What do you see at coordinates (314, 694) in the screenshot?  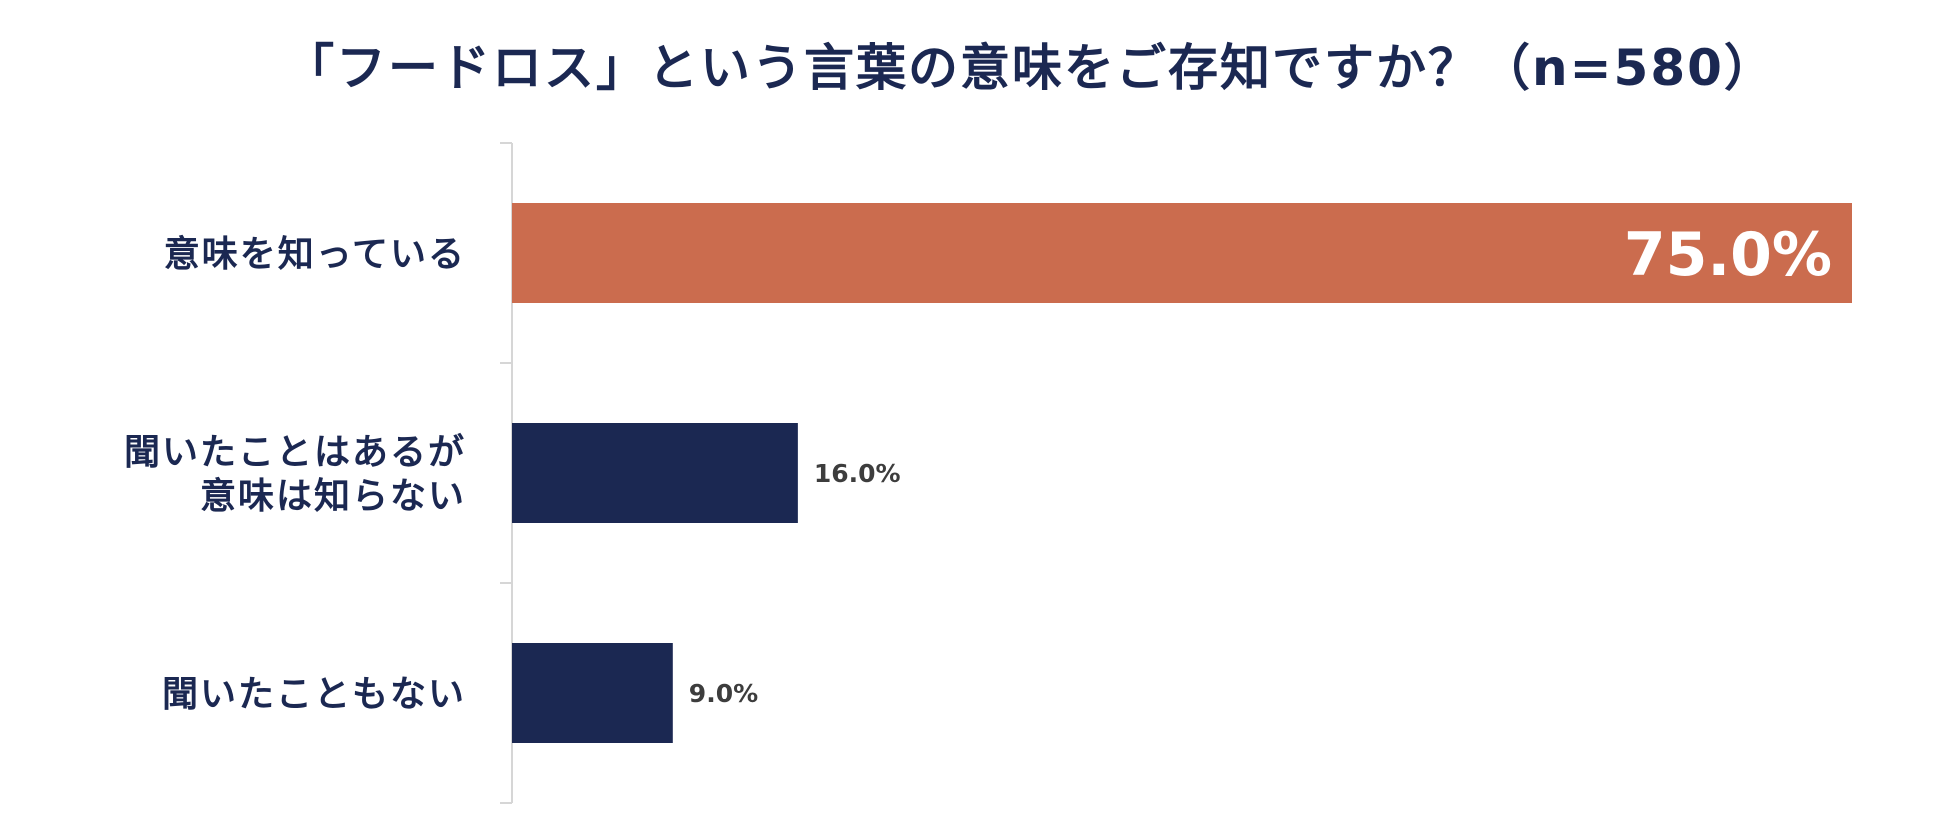 I see `category-label-3-line-1: 聞いたこともない` at bounding box center [314, 694].